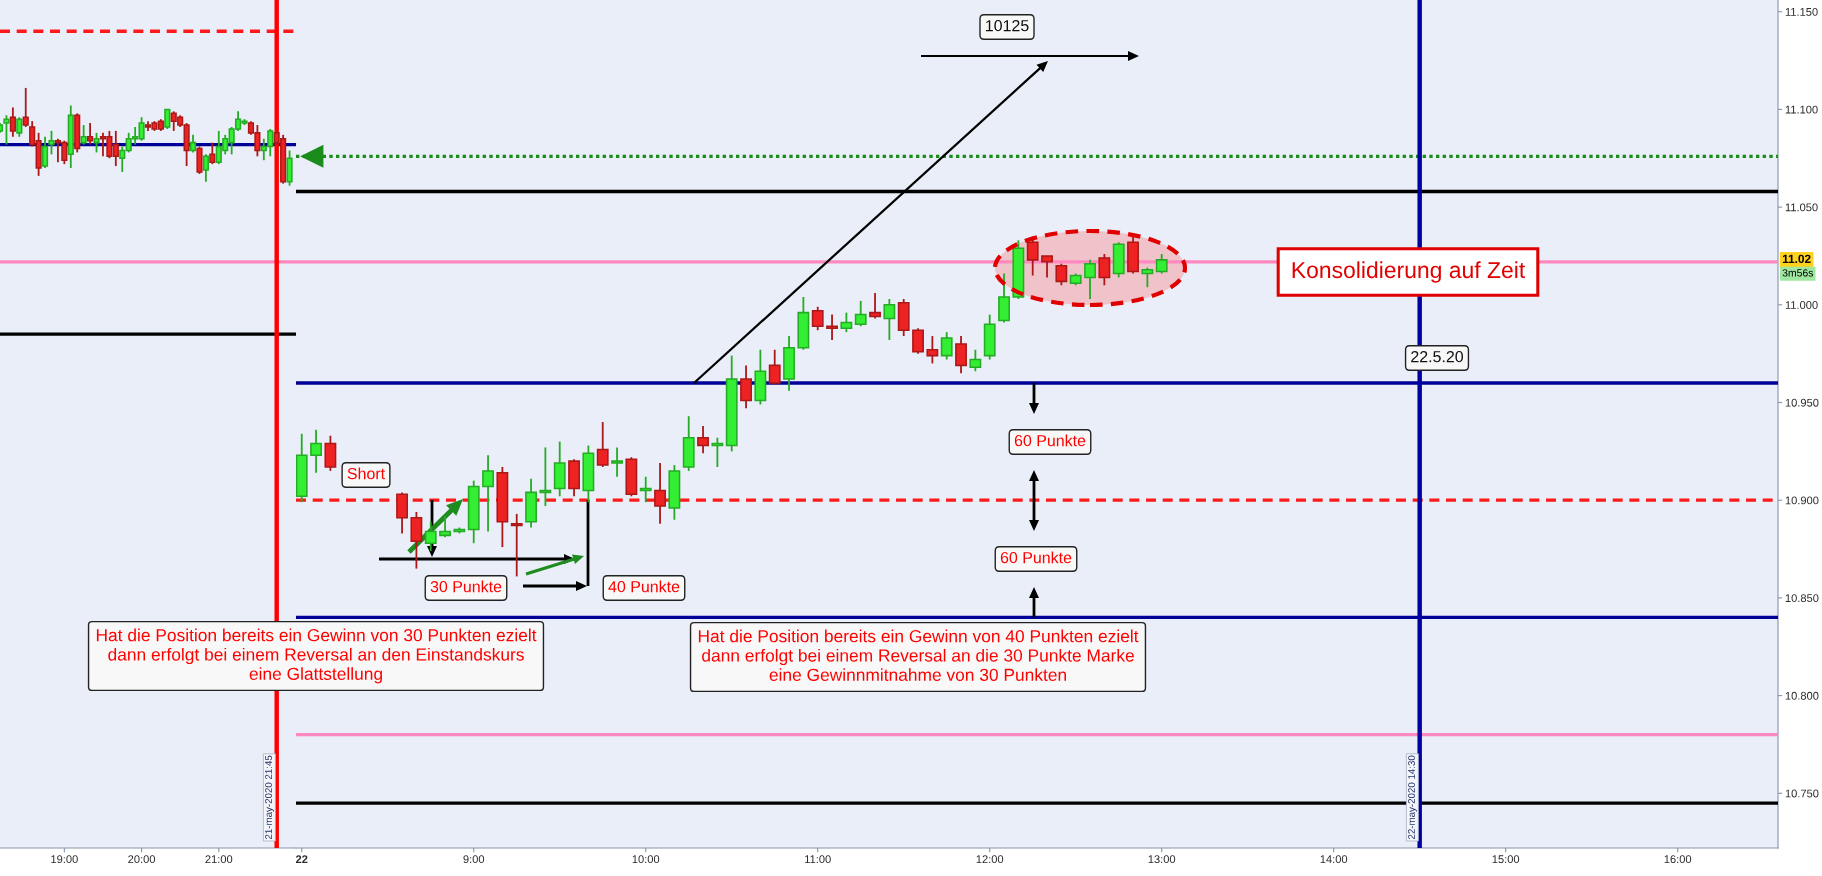  I want to click on y-tick-label: 10.900, so click(1802, 500).